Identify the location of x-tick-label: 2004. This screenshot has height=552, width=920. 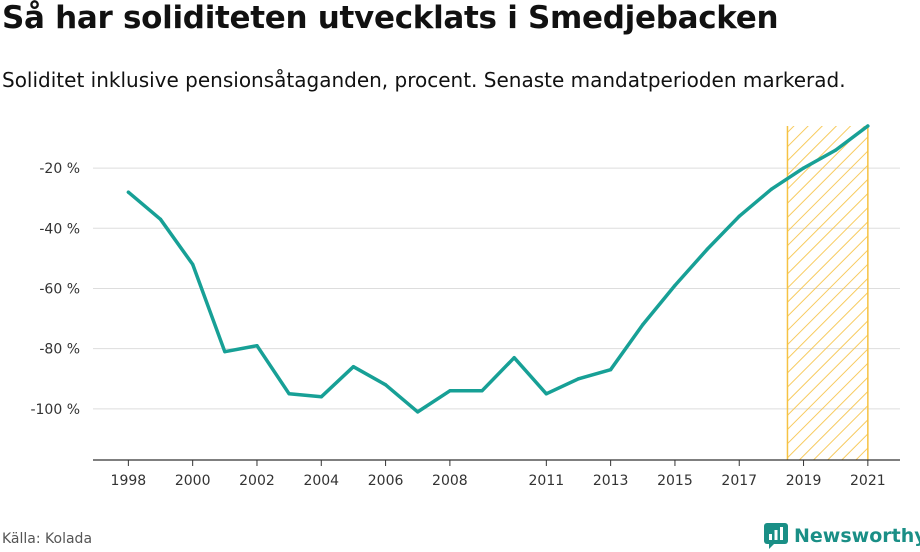
(321, 481).